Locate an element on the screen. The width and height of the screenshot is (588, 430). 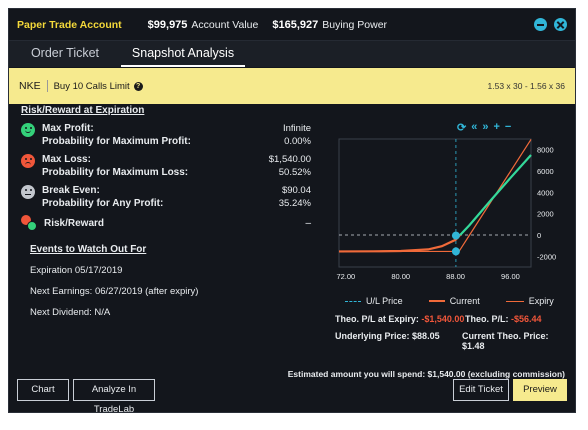
prob-max-loss-label: Probability for Maximum Loss: is located at coordinates (115, 172).